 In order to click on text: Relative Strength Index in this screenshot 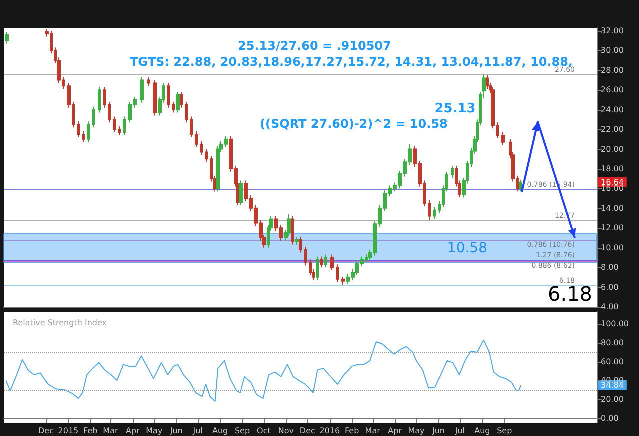, I will do `click(60, 323)`.